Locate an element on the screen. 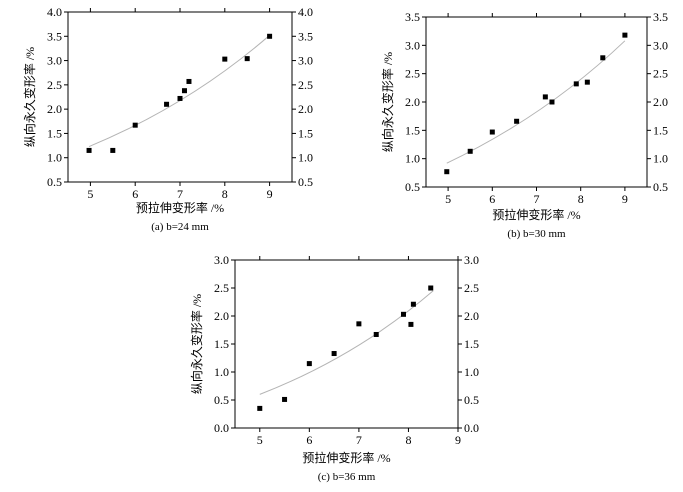 This screenshot has height=492, width=683. y-tick-label-left: 0.0 is located at coordinates (221, 428).